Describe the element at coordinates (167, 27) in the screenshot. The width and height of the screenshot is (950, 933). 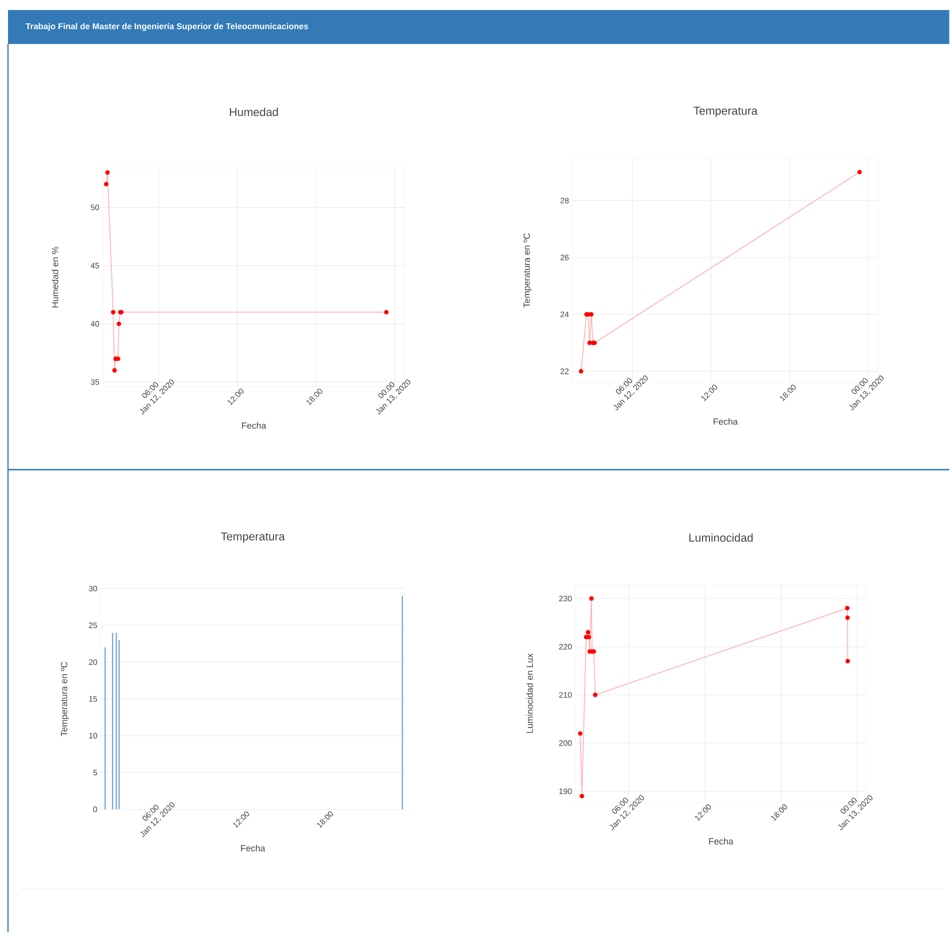
I see `text: Trabajo Final de Master de Ingeniería Superior de Teleocmunicaciones` at that location.